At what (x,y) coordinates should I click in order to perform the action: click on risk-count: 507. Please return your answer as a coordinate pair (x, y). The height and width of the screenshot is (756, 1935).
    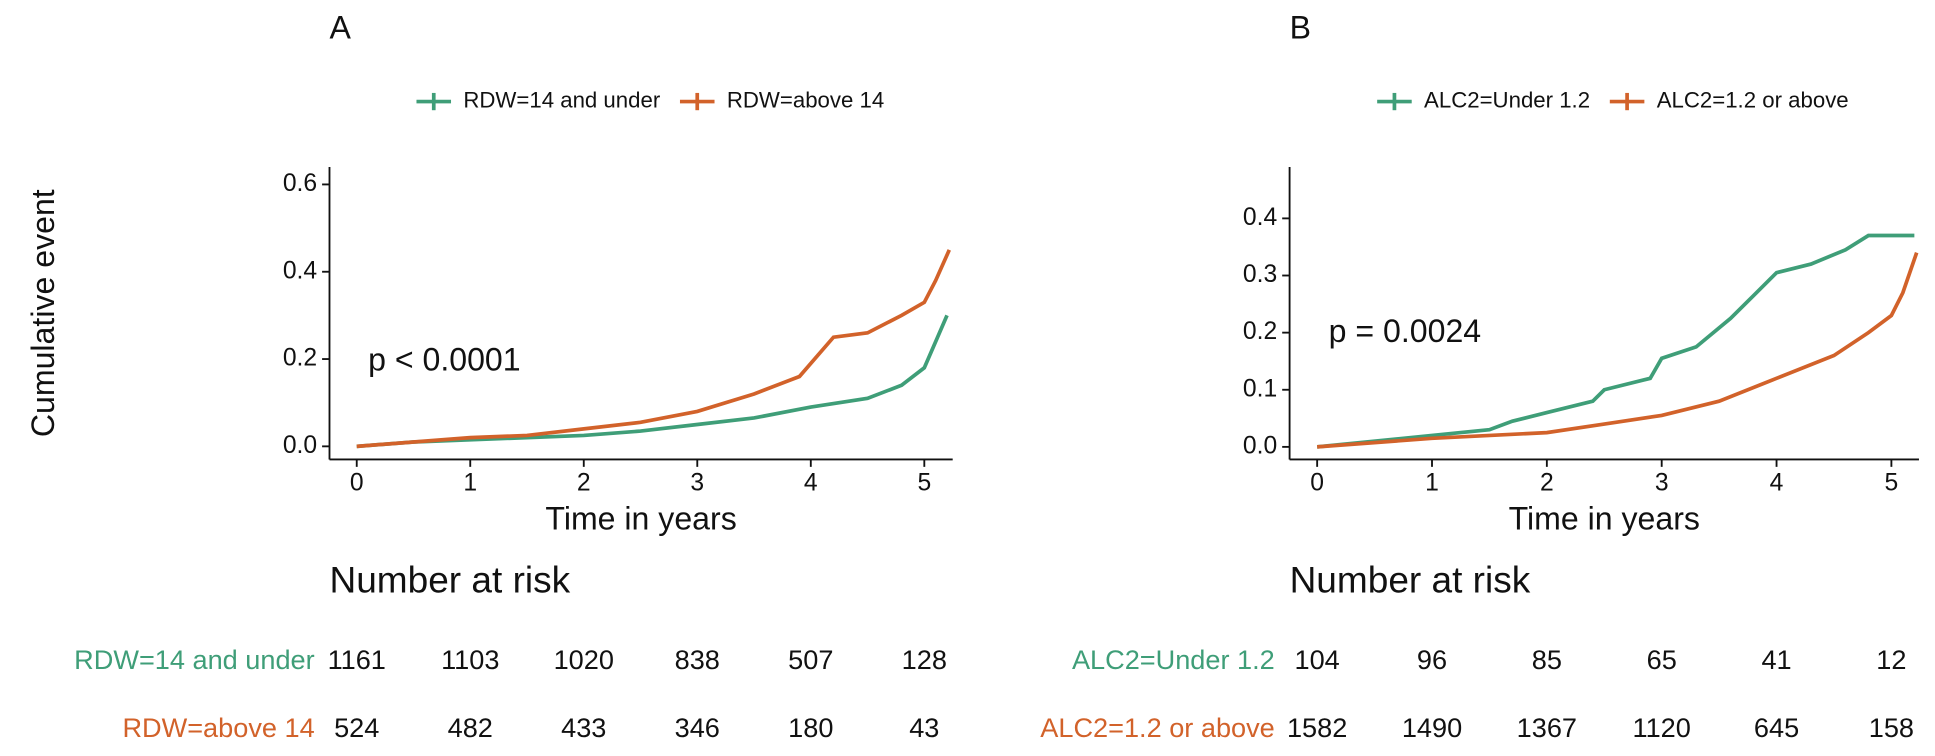
    Looking at the image, I should click on (810, 659).